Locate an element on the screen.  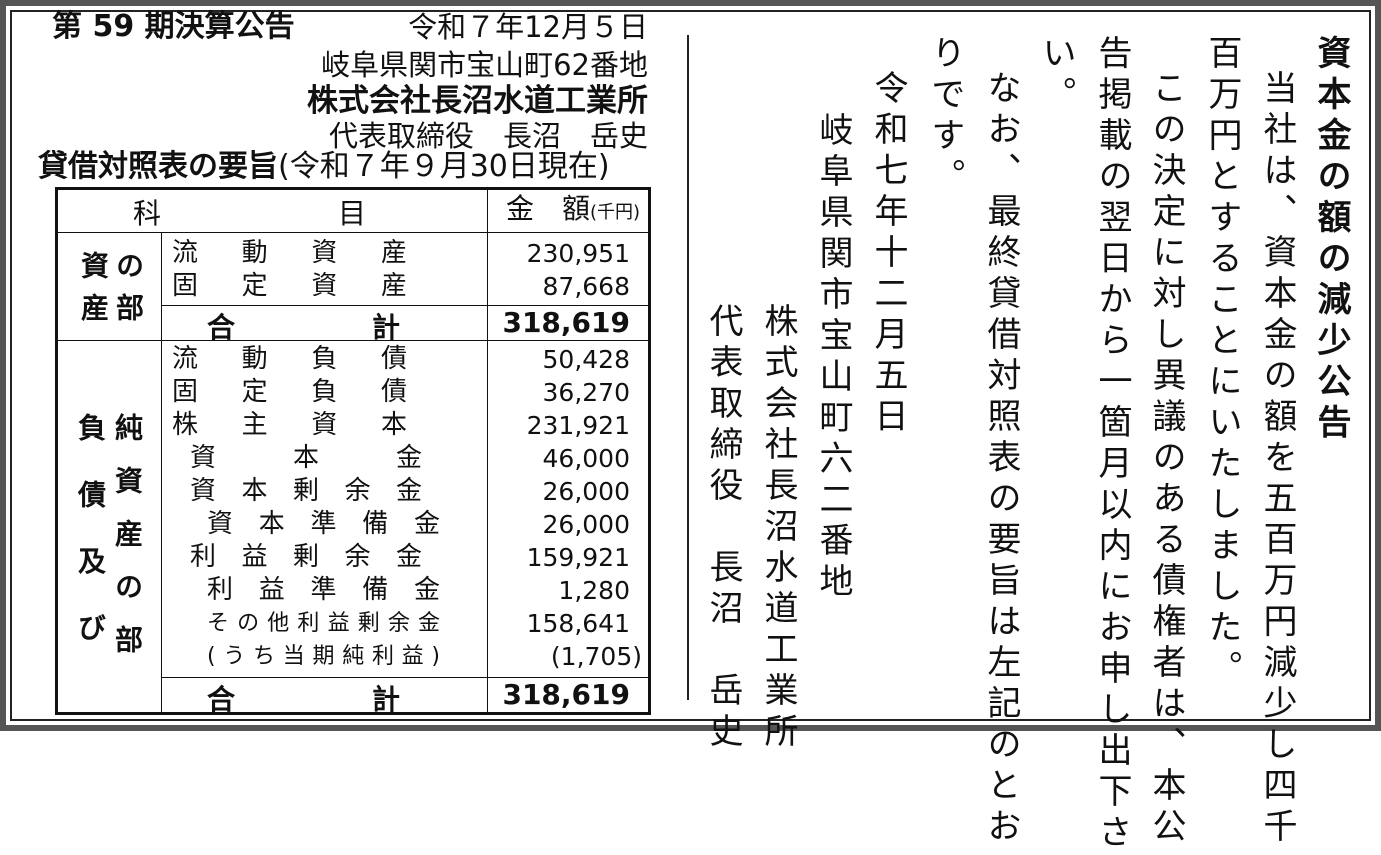
item-label: 利益準備金 is located at coordinates (323, 590).